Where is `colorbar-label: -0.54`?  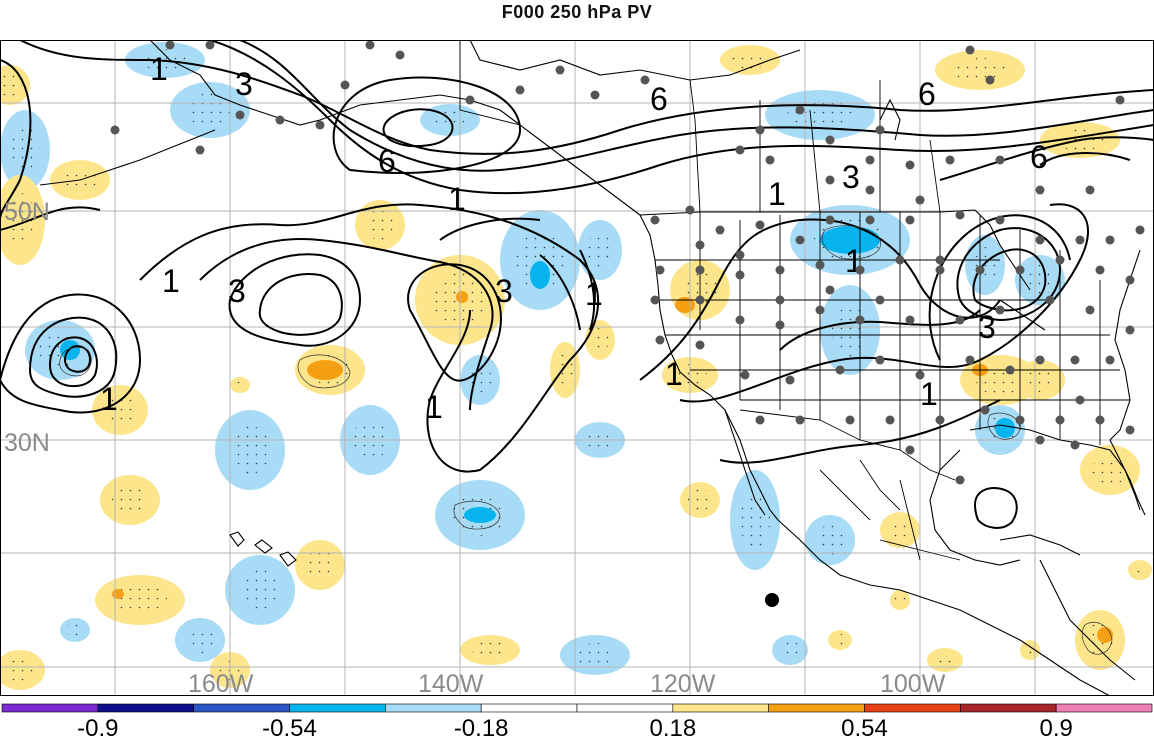
colorbar-label: -0.54 is located at coordinates (289, 727).